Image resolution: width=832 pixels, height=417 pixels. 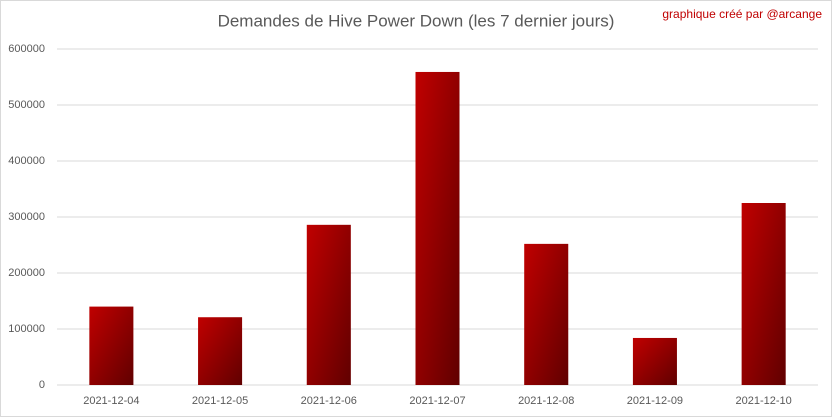 I want to click on x-tick-label: 2021-12-08, so click(x=546, y=401).